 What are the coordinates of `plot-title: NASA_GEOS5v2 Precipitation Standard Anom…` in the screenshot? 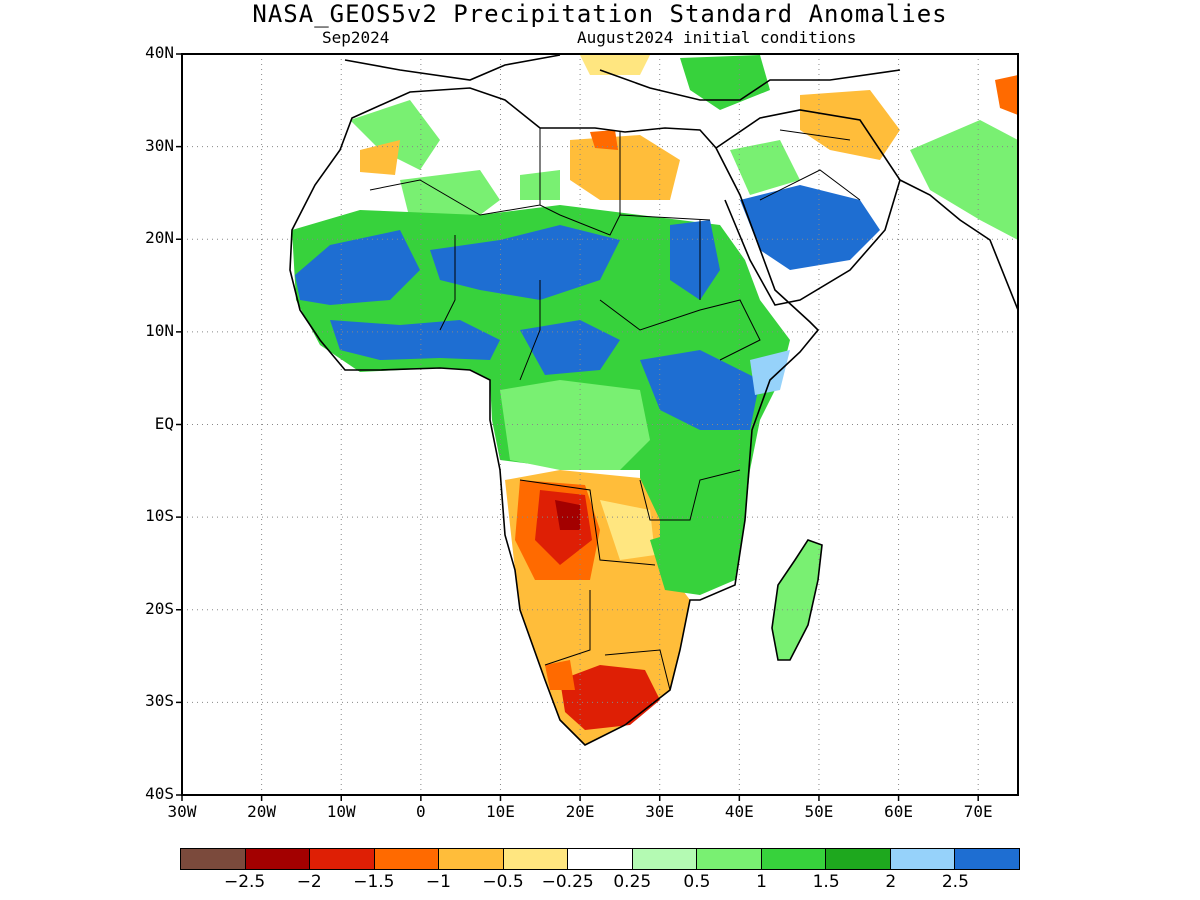 It's located at (600, 14).